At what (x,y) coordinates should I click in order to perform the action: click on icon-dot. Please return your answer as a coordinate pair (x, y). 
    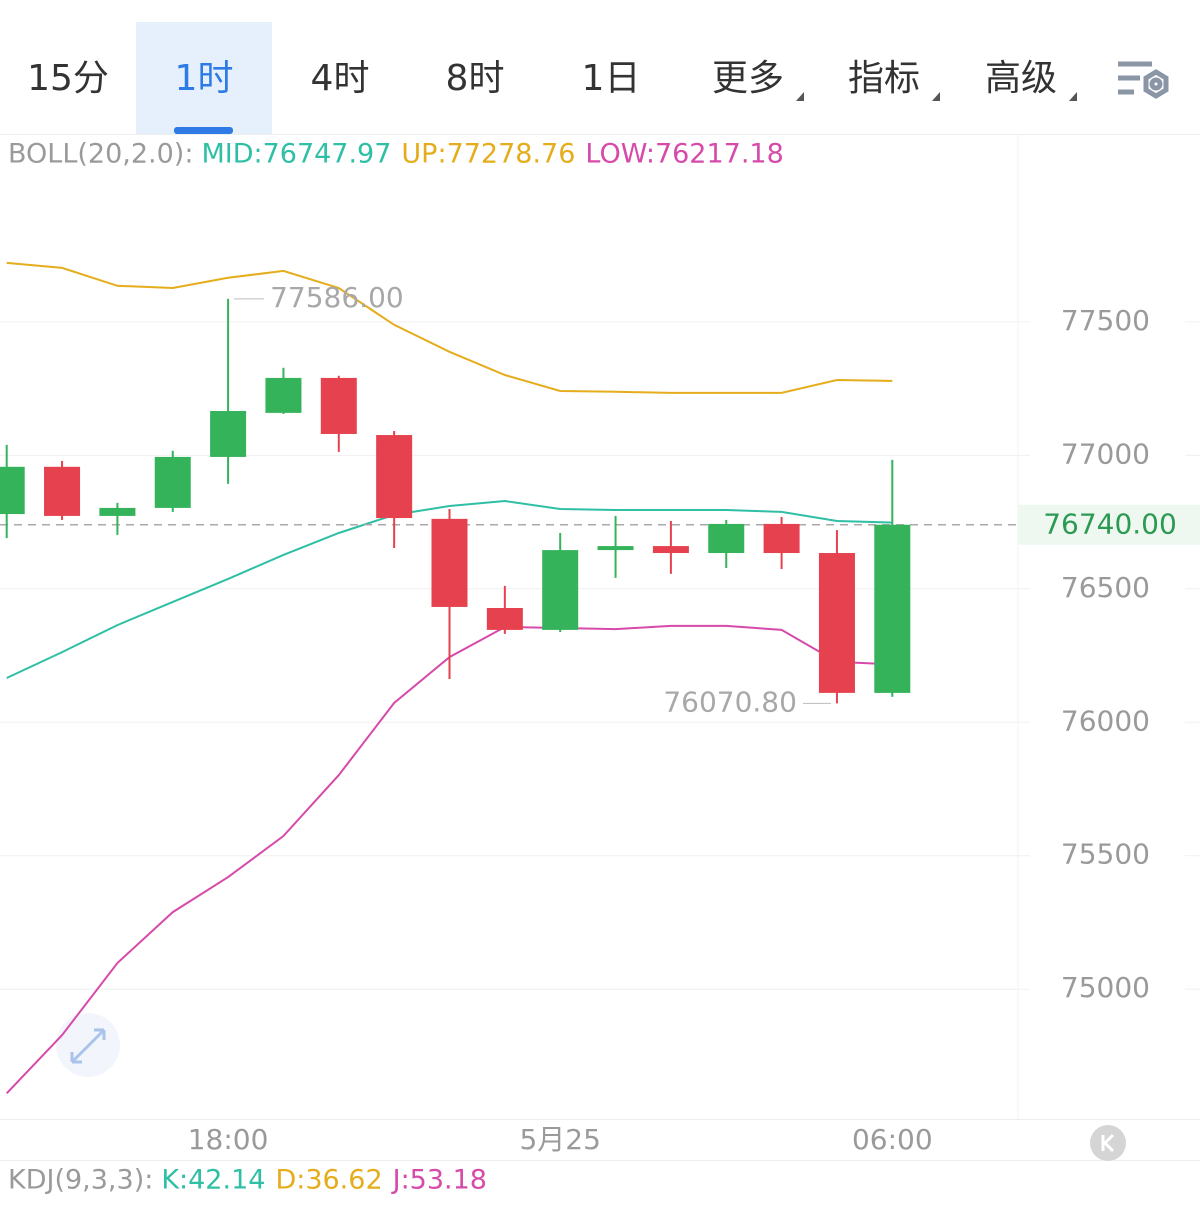
    Looking at the image, I should click on (1156, 84).